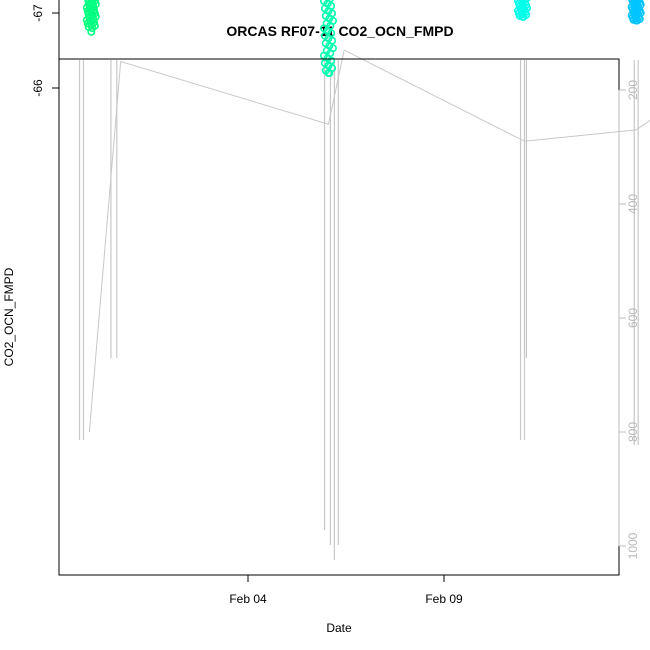  What do you see at coordinates (9, 316) in the screenshot?
I see `y-axis-label: CO2_OCN_FMPD` at bounding box center [9, 316].